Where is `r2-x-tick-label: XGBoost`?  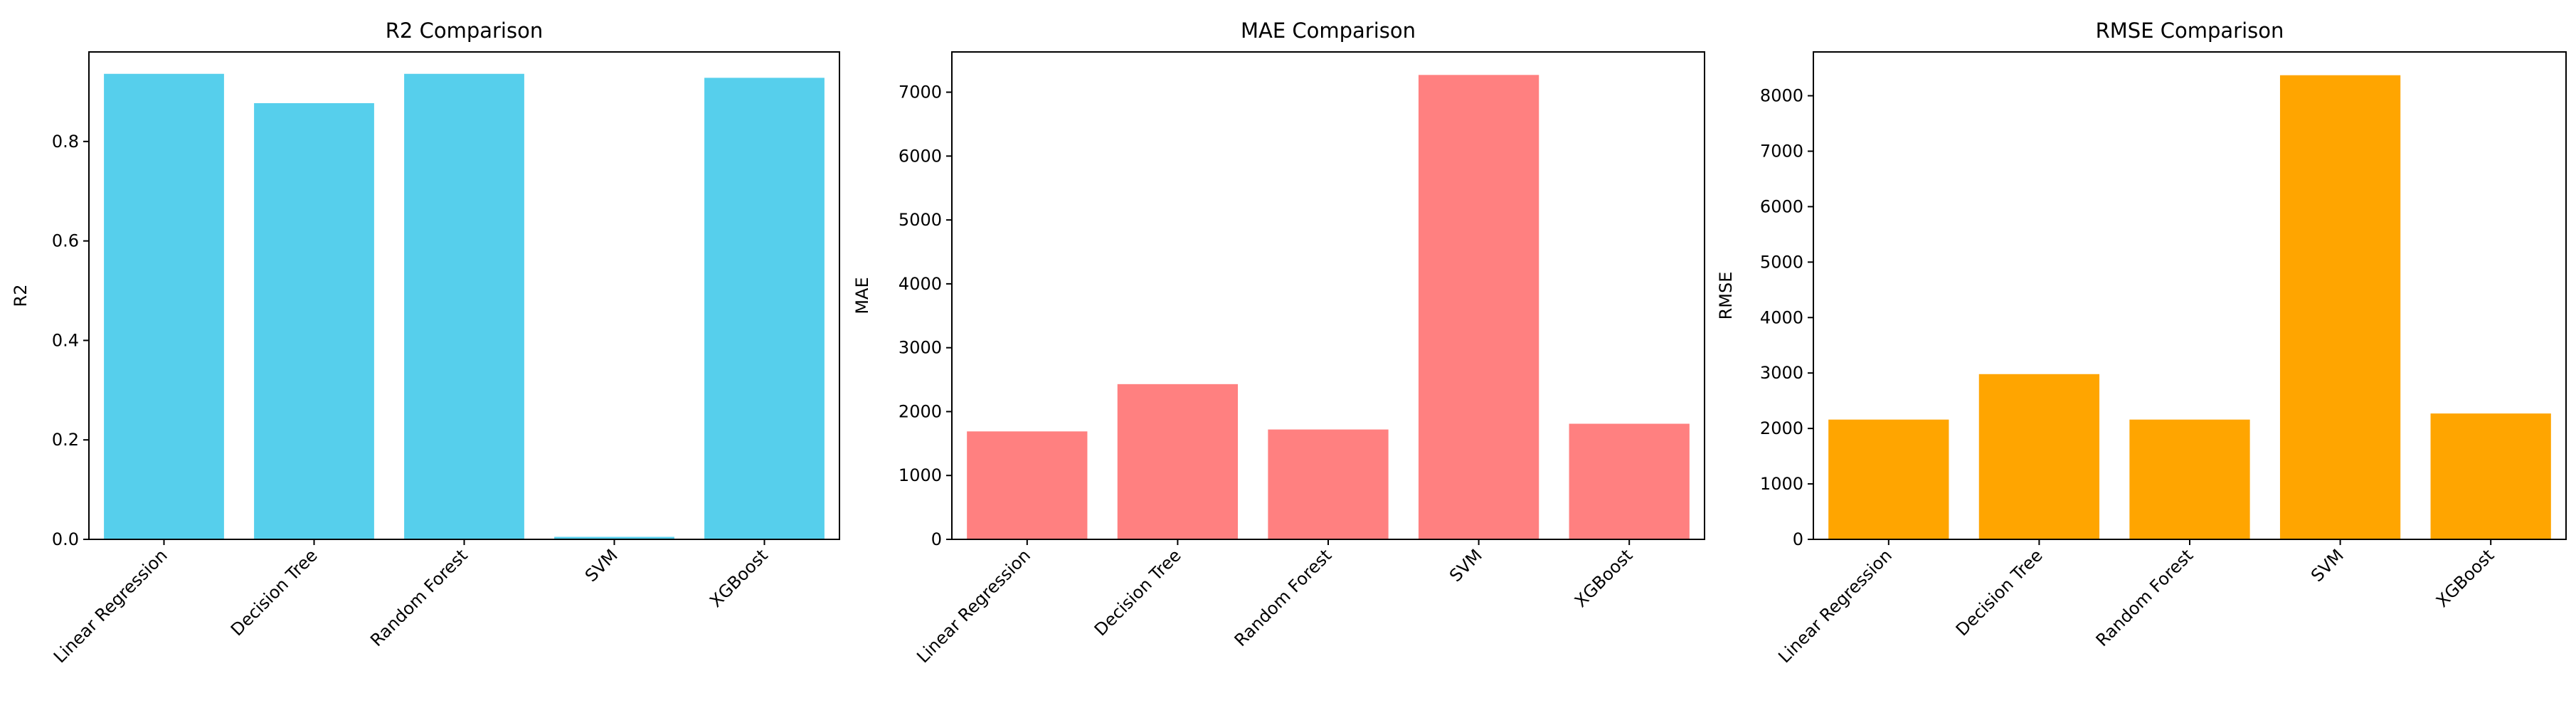
r2-x-tick-label: XGBoost is located at coordinates (738, 578).